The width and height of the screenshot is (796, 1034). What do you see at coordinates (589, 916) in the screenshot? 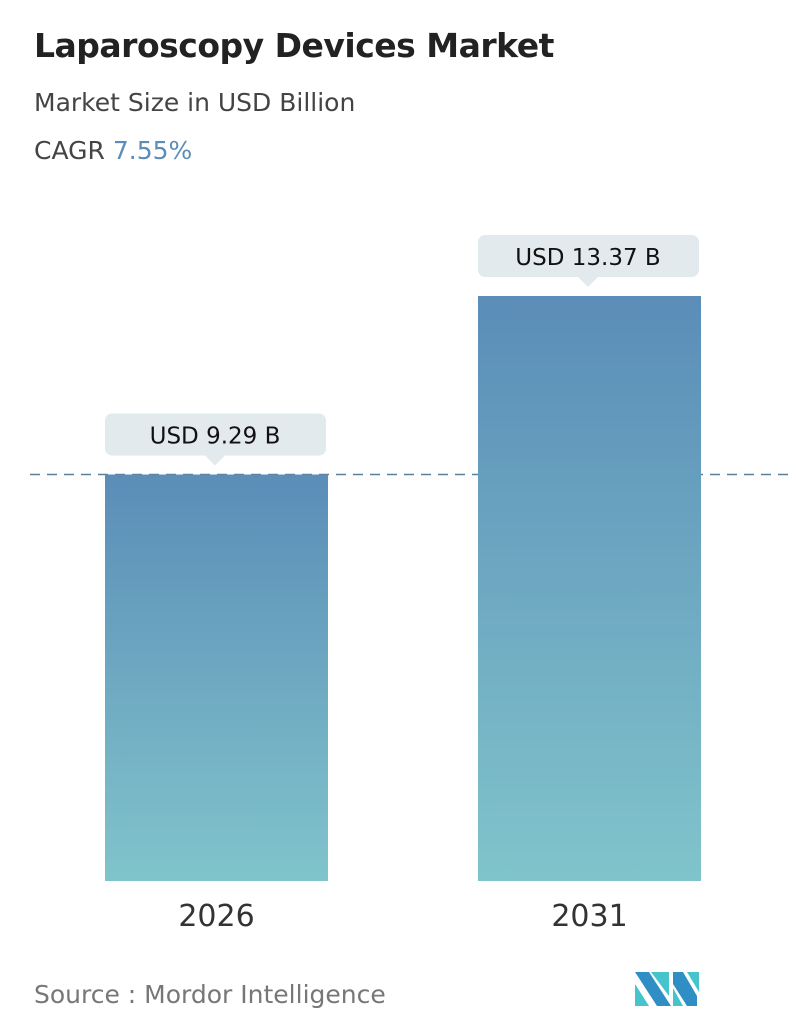
I see `x-tick-label: 2031` at bounding box center [589, 916].